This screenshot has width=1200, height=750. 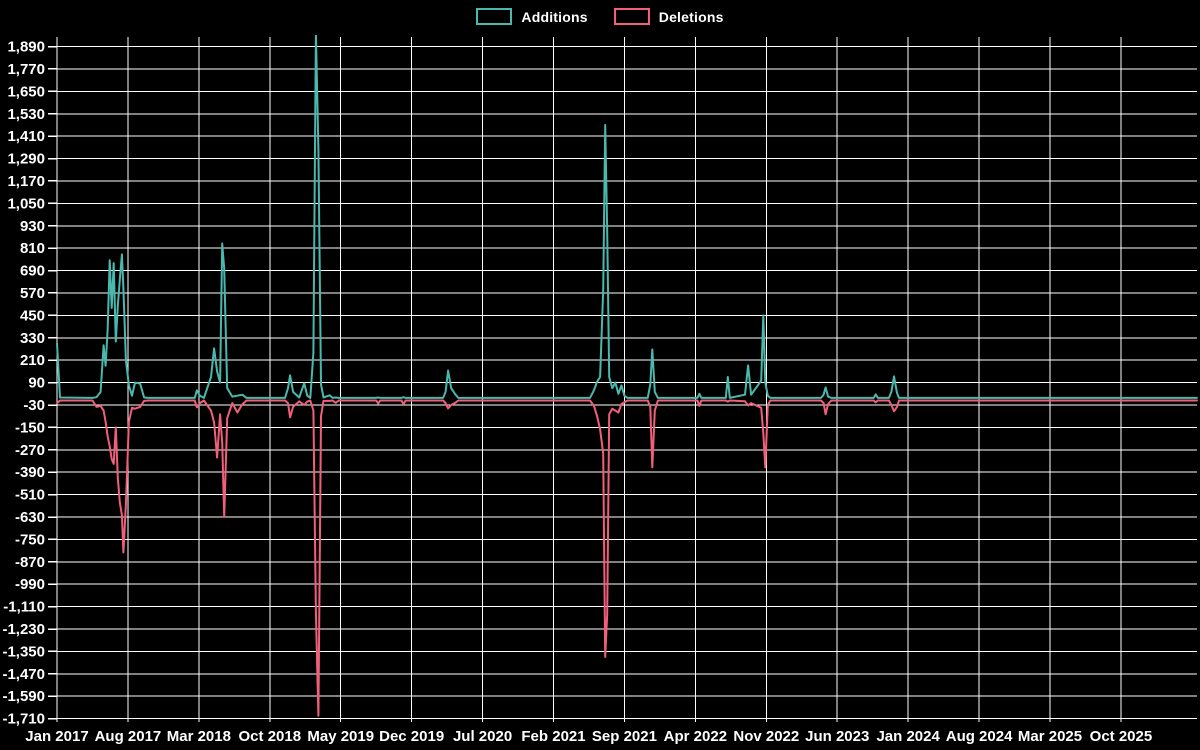 I want to click on y-axis-tick-label: 930, so click(x=32, y=226).